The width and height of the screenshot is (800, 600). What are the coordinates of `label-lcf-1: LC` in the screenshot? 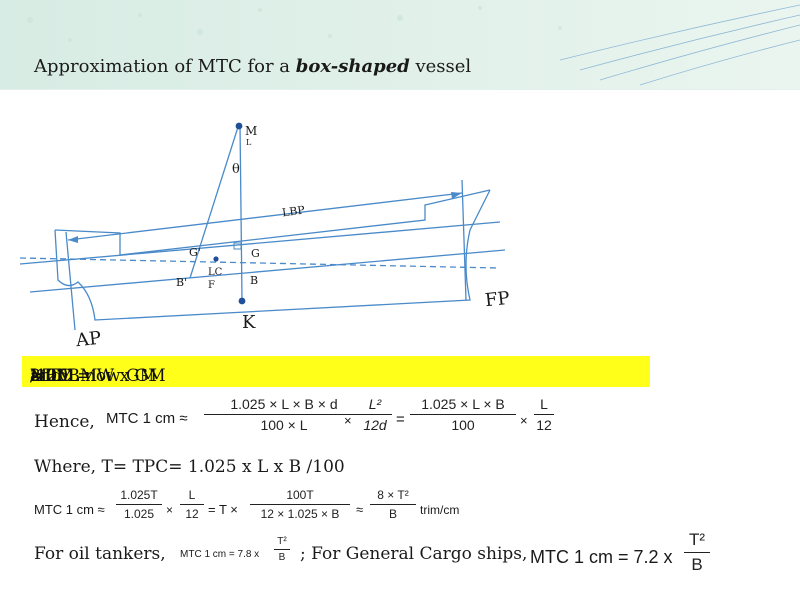 It's located at (215, 272).